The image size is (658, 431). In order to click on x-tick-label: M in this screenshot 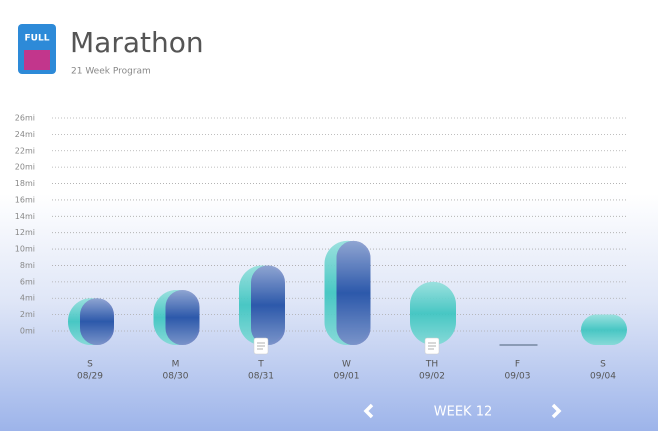, I will do `click(176, 365)`.